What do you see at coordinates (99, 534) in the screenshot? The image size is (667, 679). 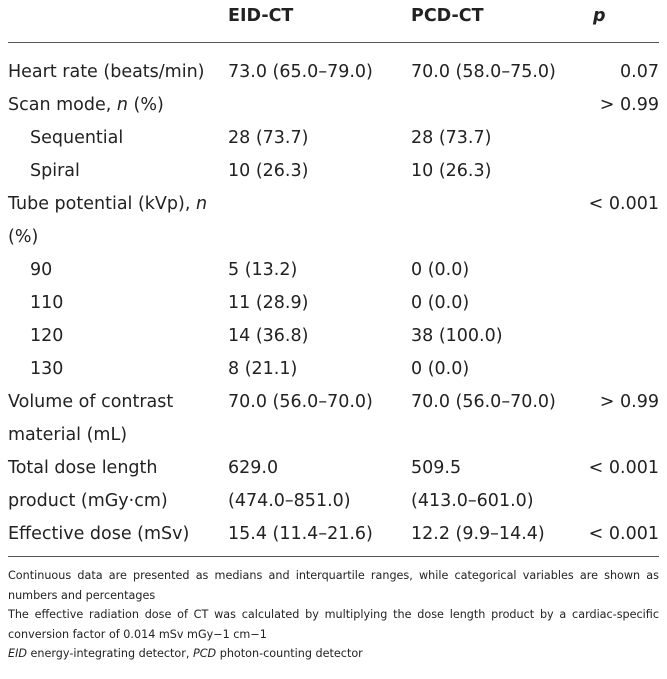 I see `row-label: Effective dose (mSv)` at bounding box center [99, 534].